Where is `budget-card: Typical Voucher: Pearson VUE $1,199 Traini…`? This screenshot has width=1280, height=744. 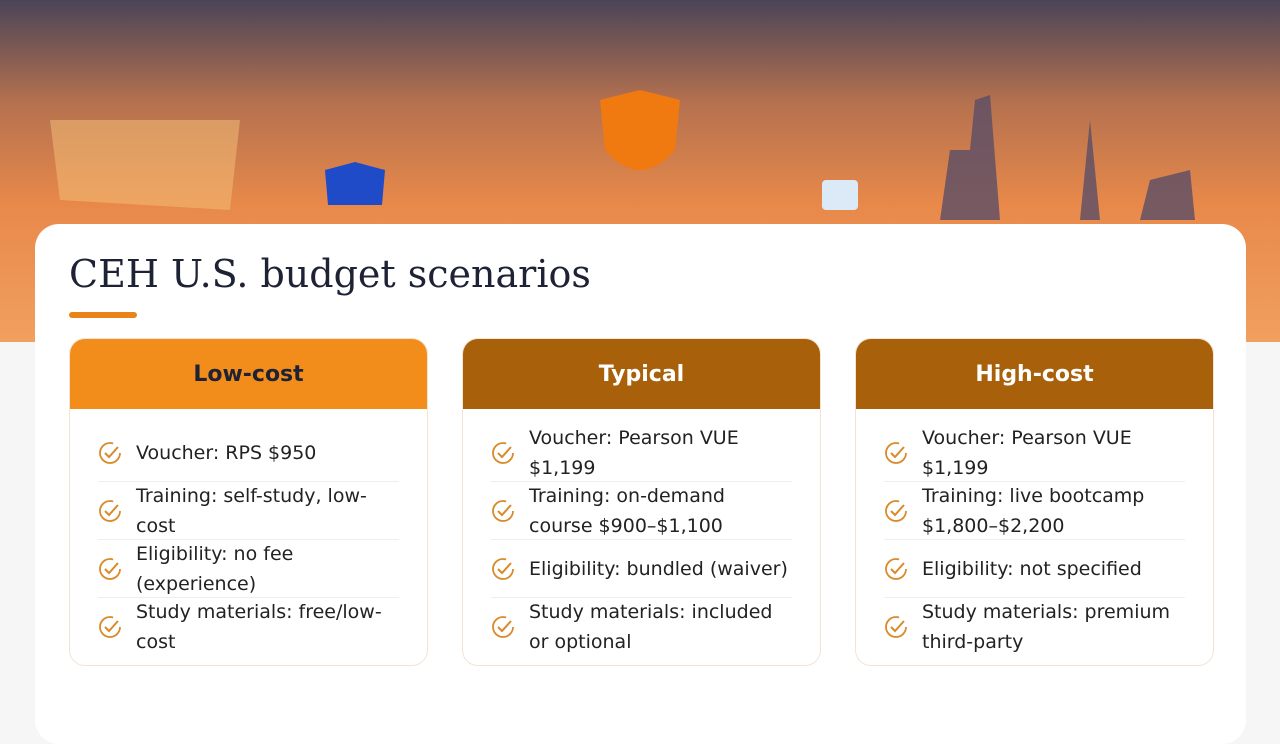
budget-card: Typical Voucher: Pearson VUE $1,199 Traini… is located at coordinates (641, 502).